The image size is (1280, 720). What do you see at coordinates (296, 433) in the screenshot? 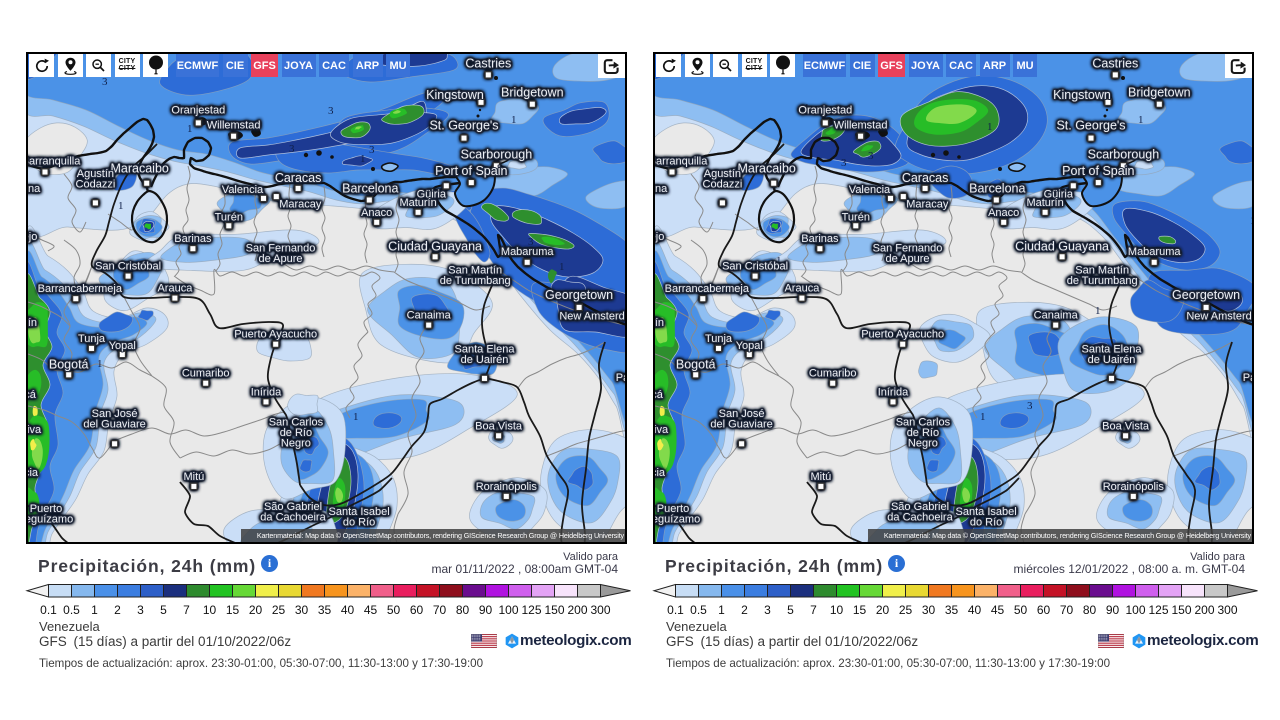
I see `svg-text: de Río` at bounding box center [296, 433].